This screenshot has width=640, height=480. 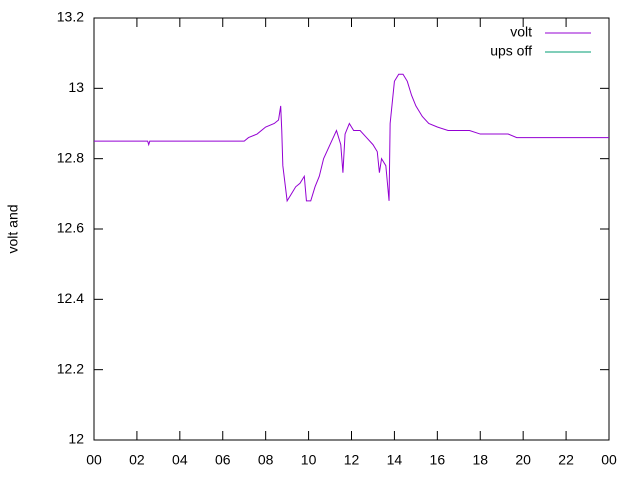 I want to click on y-tick-label: 12, so click(x=76, y=439).